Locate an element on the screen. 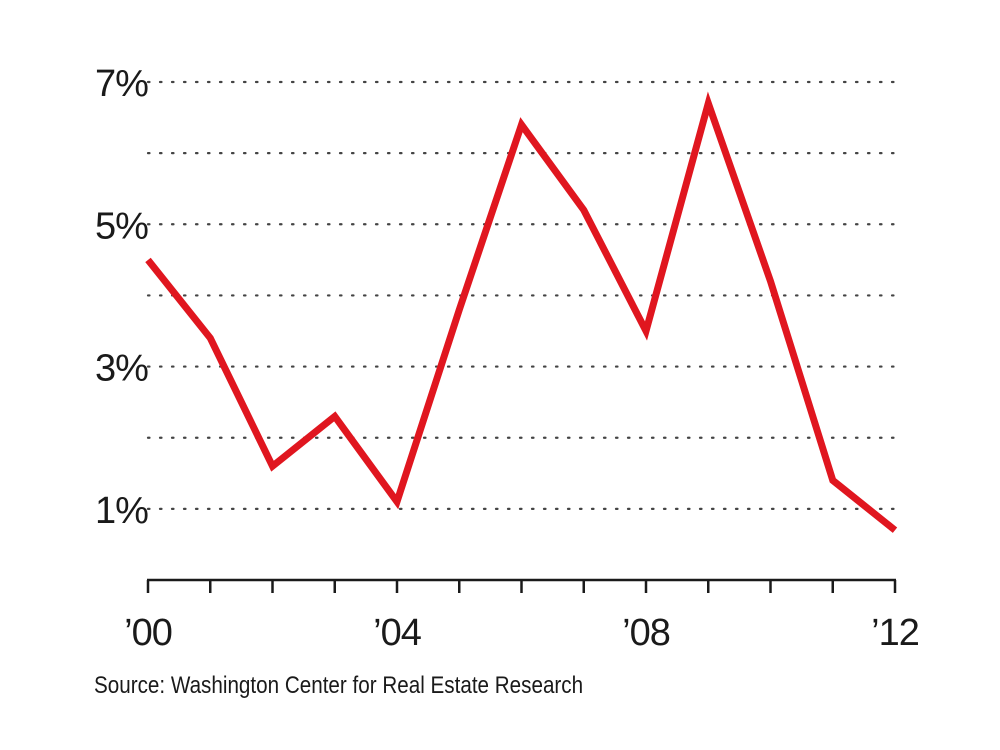 Image resolution: width=1000 pixels, height=750 pixels. x-tick-label-2004: ’04 is located at coordinates (397, 633).